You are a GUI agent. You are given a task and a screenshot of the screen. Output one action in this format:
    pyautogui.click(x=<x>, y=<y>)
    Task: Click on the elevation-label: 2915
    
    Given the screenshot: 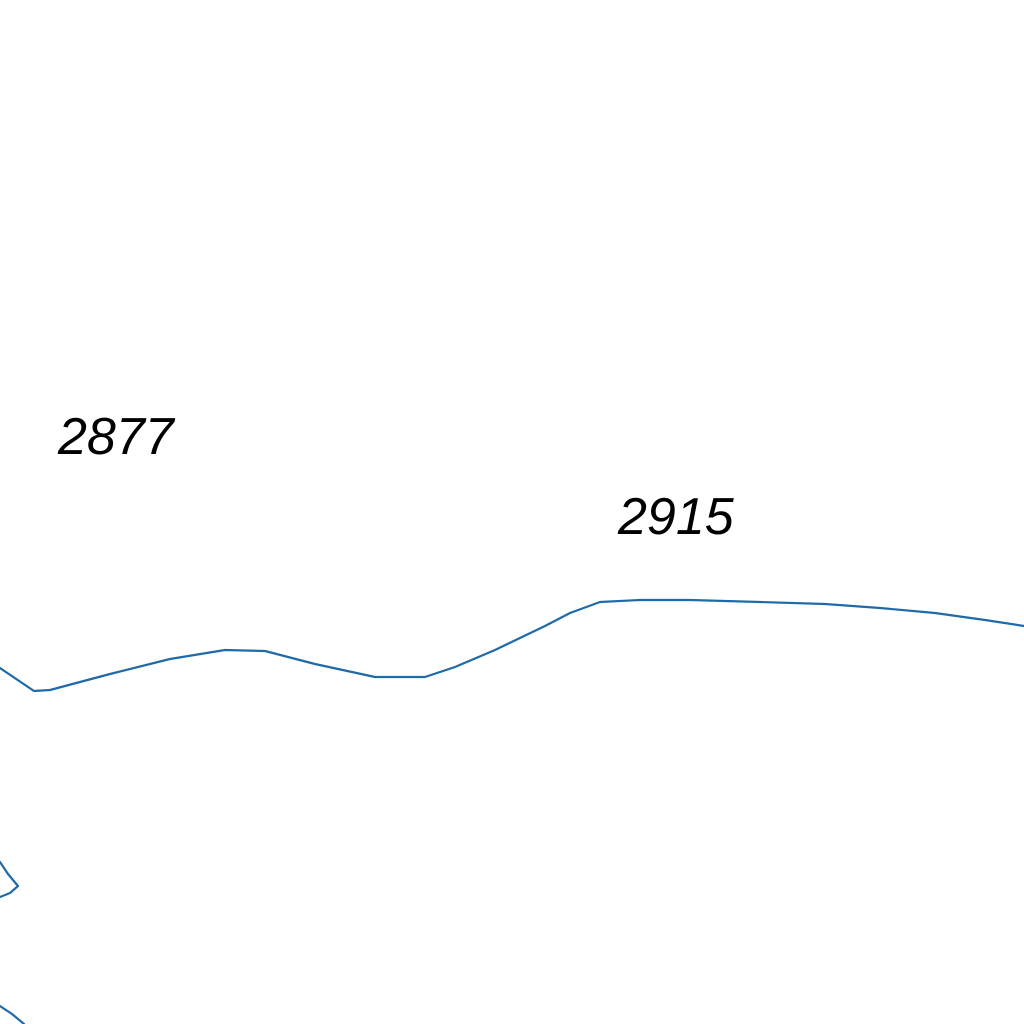 What is the action you would take?
    pyautogui.click(x=676, y=517)
    